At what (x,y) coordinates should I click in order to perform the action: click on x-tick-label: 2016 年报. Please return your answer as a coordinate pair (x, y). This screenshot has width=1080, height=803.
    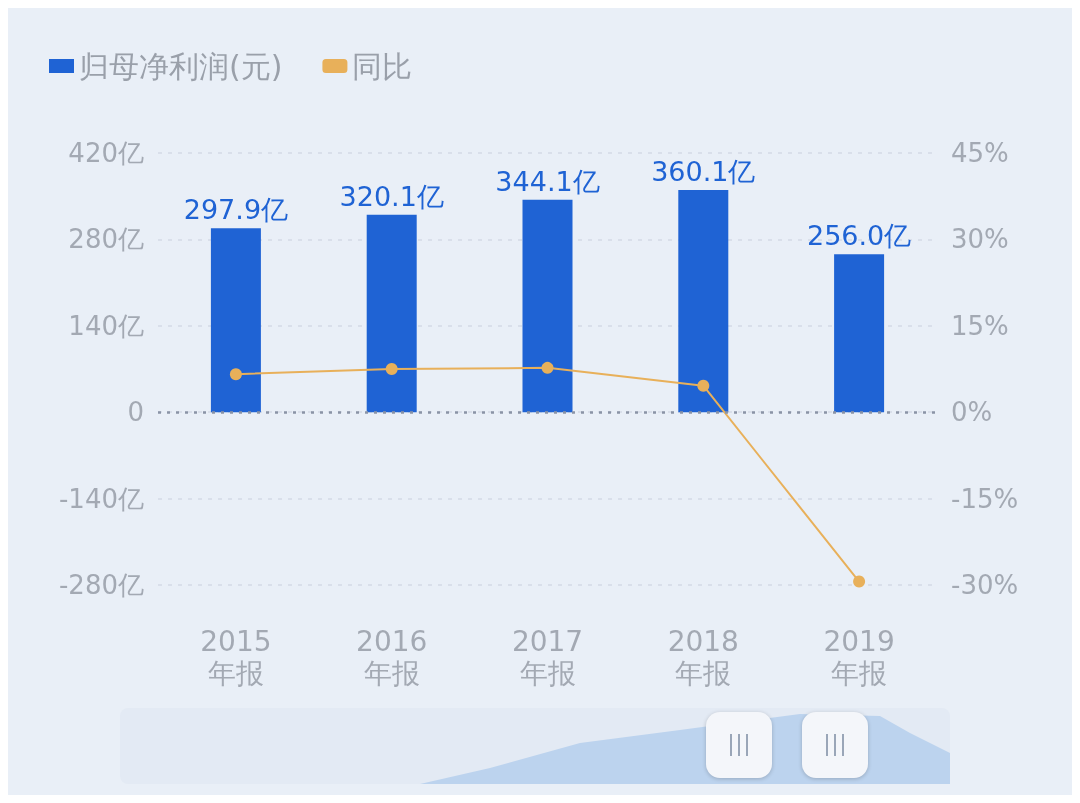
    Looking at the image, I should click on (392, 657).